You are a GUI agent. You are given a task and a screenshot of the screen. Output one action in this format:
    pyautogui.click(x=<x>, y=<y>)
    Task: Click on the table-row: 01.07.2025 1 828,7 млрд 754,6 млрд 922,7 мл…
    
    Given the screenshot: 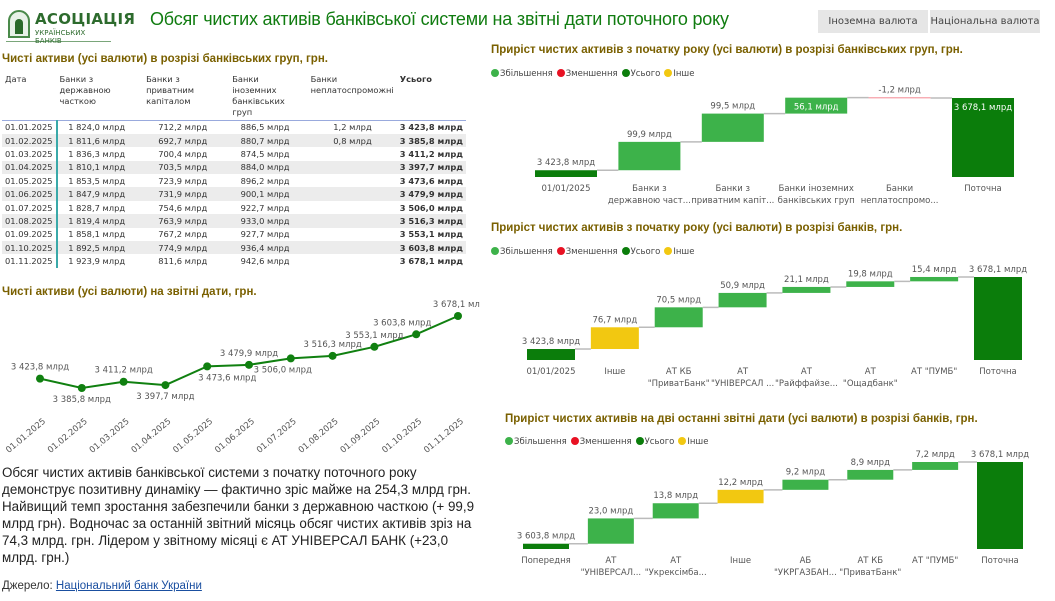 What is the action you would take?
    pyautogui.click(x=234, y=207)
    